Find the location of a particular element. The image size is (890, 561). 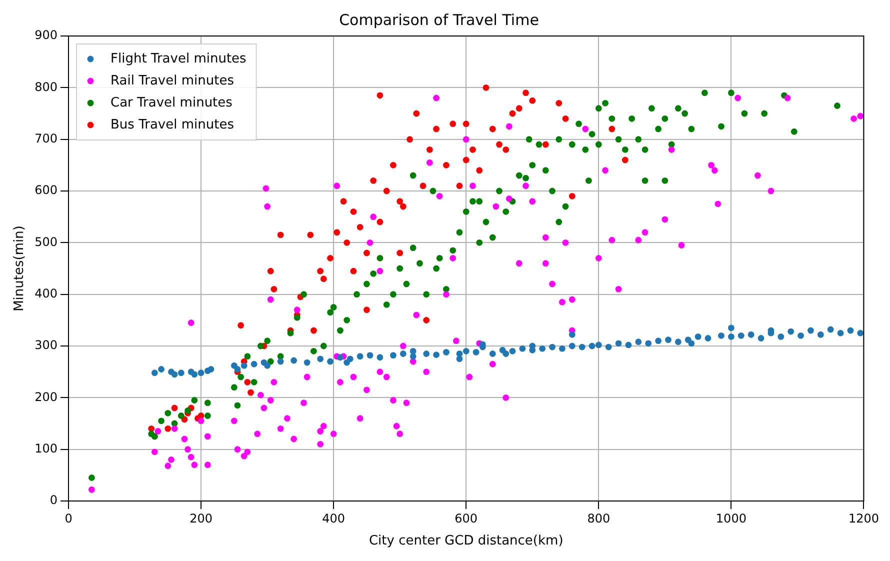

y-tick-label: 400 is located at coordinates (46, 293).